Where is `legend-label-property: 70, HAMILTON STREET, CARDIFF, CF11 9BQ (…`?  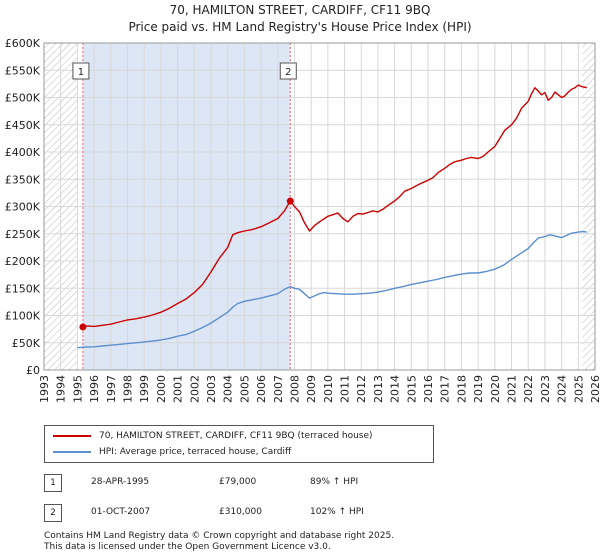
legend-label-property: 70, HAMILTON STREET, CARDIFF, CF11 9BQ (… is located at coordinates (236, 436).